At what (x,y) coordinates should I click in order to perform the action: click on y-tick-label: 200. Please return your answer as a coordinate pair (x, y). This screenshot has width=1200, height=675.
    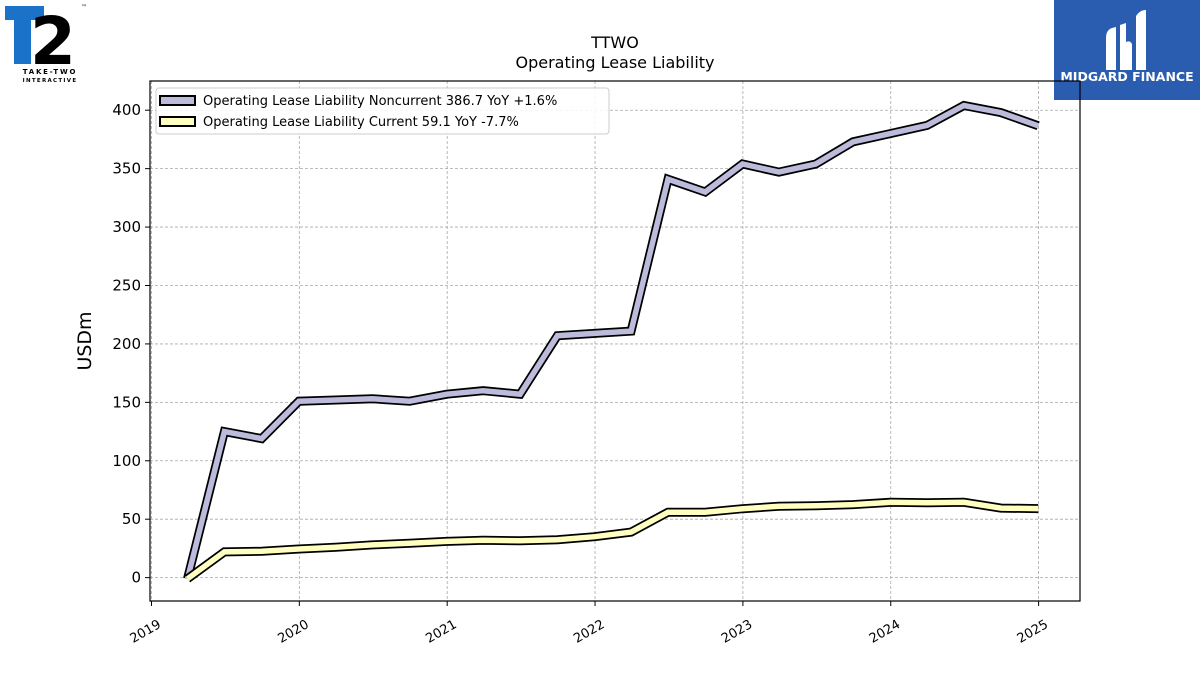
    Looking at the image, I should click on (126, 344).